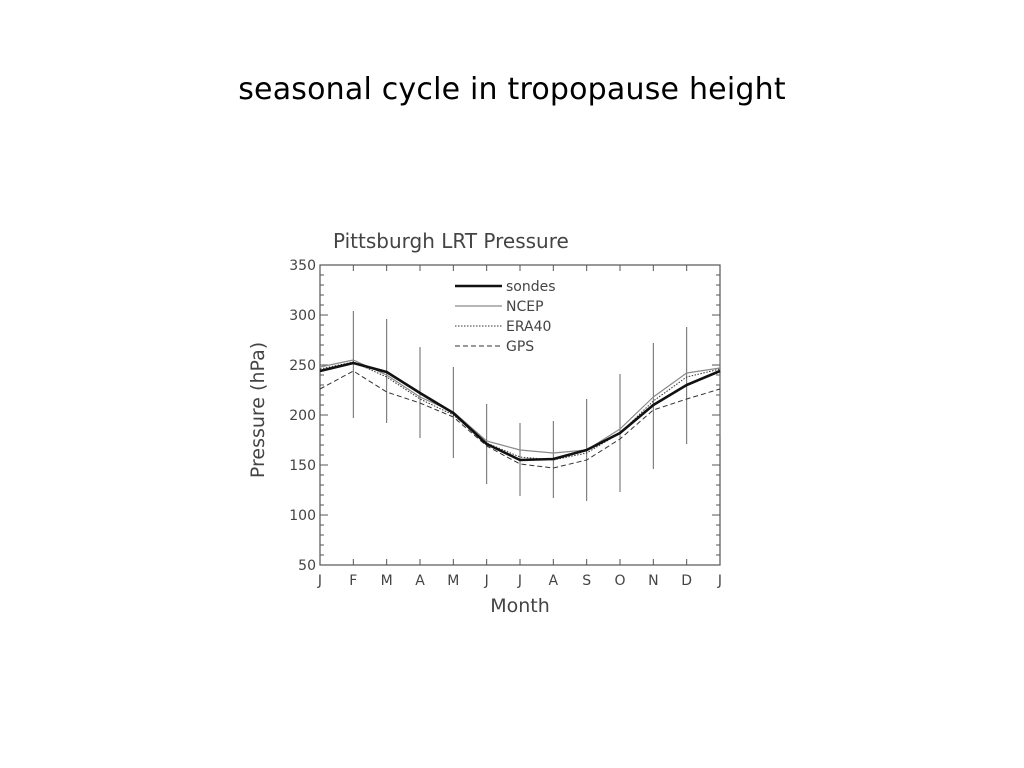 The image size is (1024, 768). I want to click on legend-label-gps: GPS, so click(520, 347).